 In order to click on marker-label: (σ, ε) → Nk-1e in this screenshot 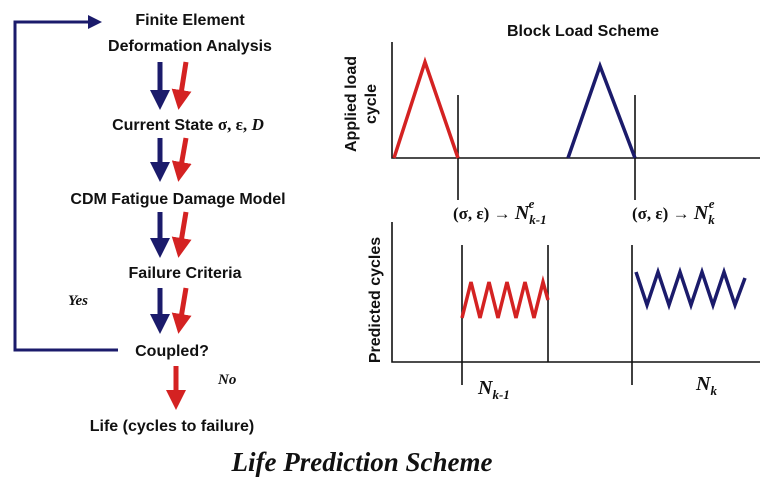, I will do `click(500, 211)`.